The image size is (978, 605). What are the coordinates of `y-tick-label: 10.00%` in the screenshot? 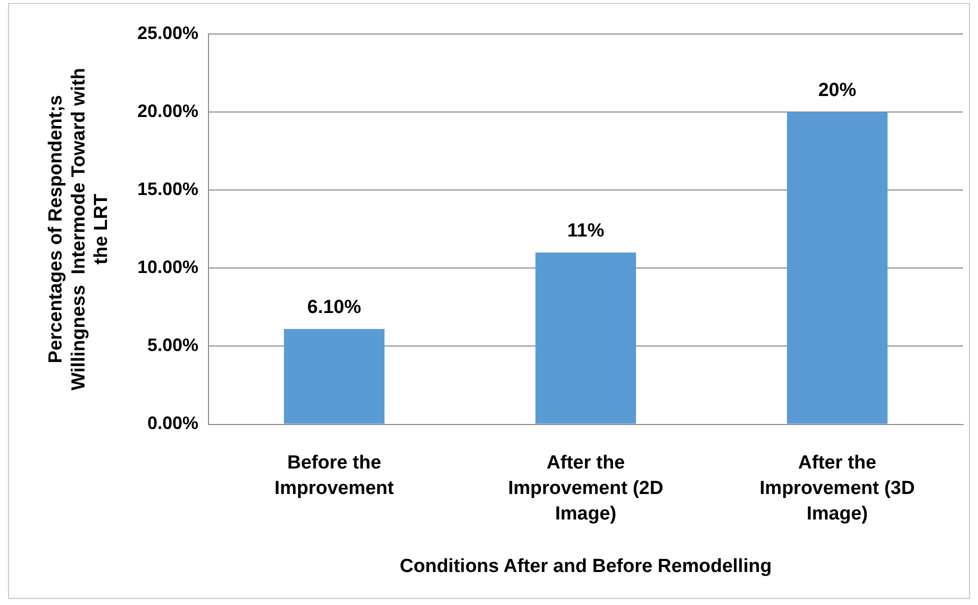 It's located at (167, 267).